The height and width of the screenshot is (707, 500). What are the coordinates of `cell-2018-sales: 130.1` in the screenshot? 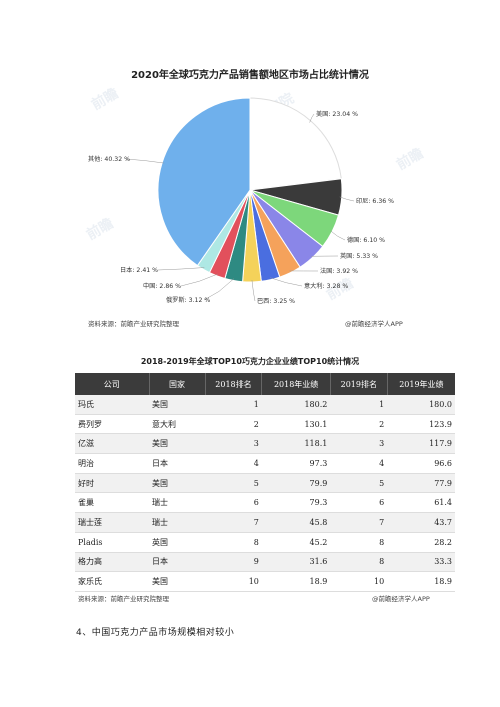 It's located at (296, 424).